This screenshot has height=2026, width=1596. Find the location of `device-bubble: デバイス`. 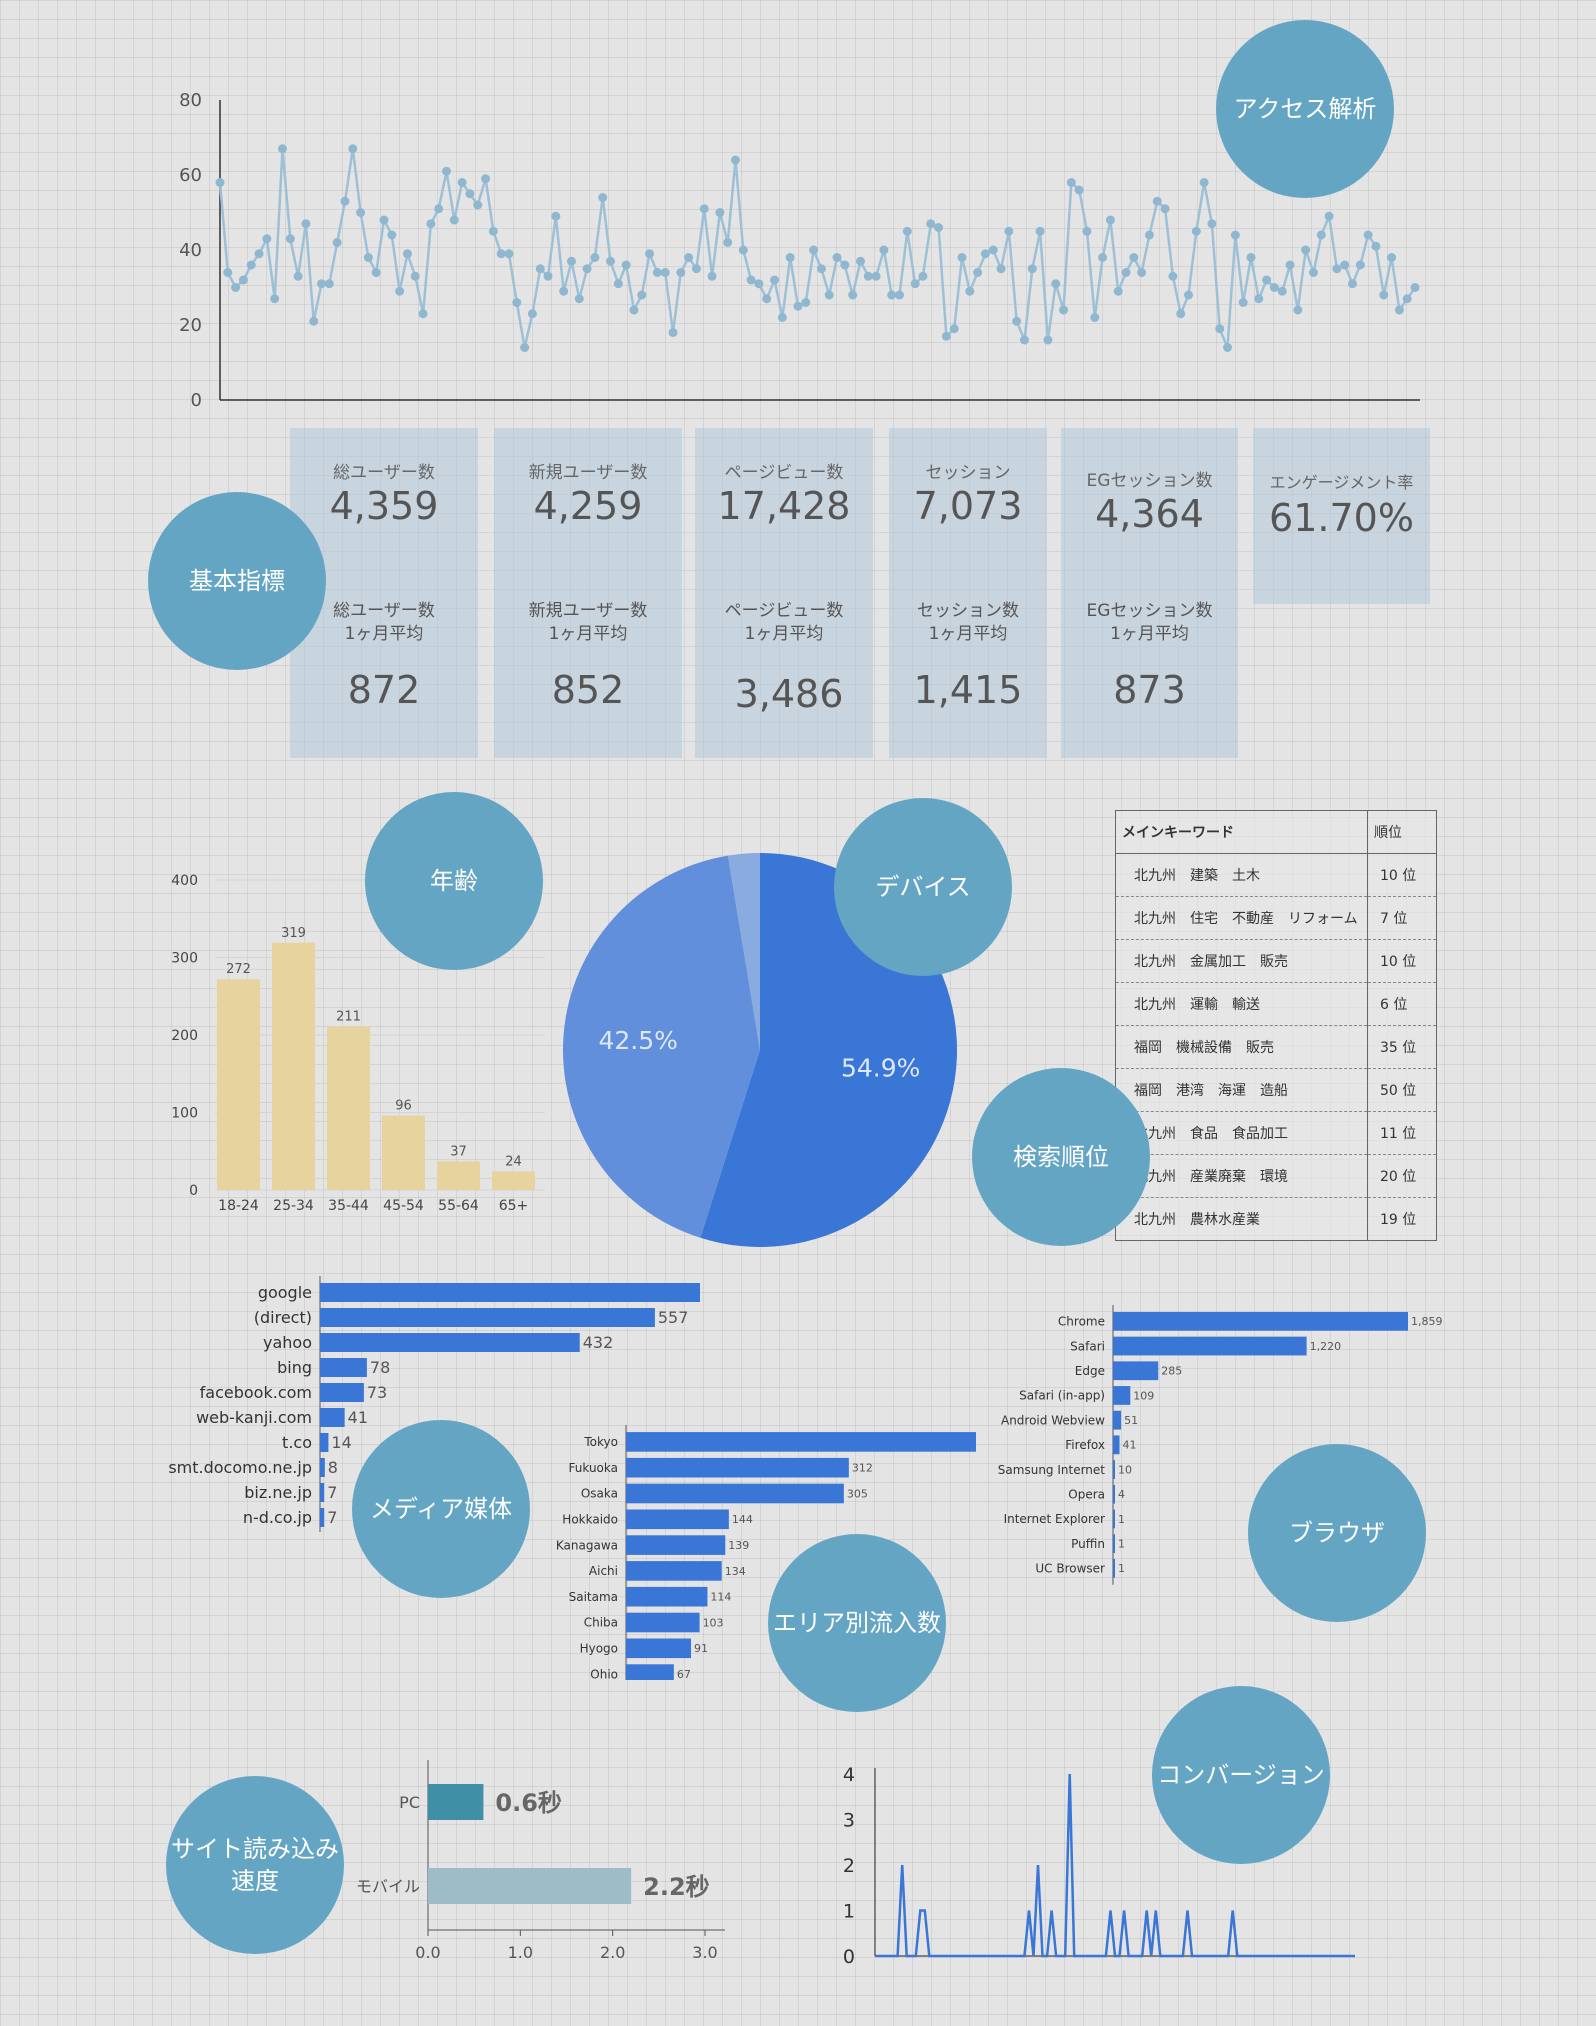

device-bubble: デバイス is located at coordinates (923, 887).